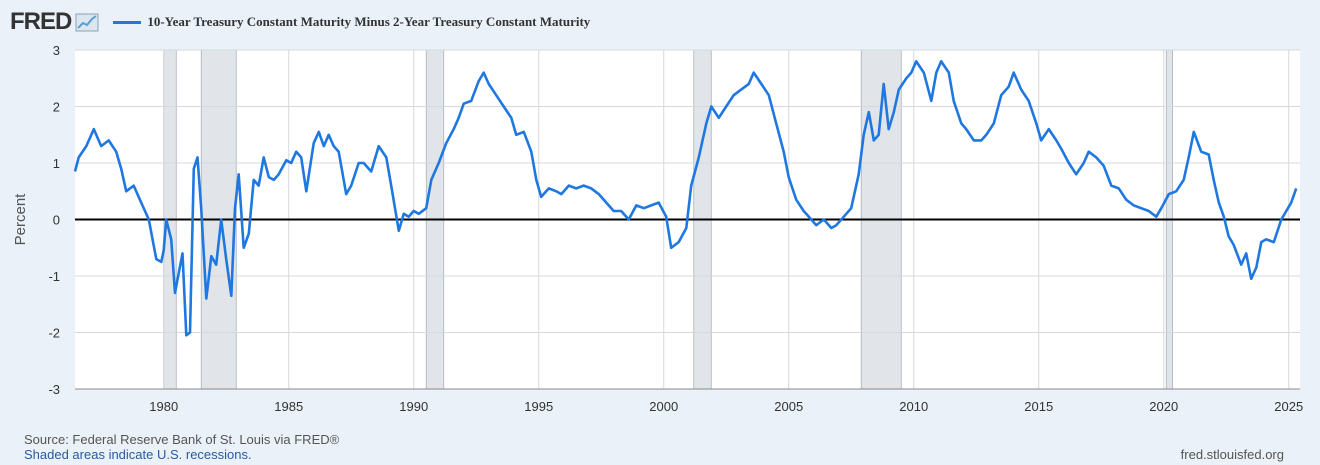 The height and width of the screenshot is (465, 1320). I want to click on y-tick-label: 3, so click(56, 50).